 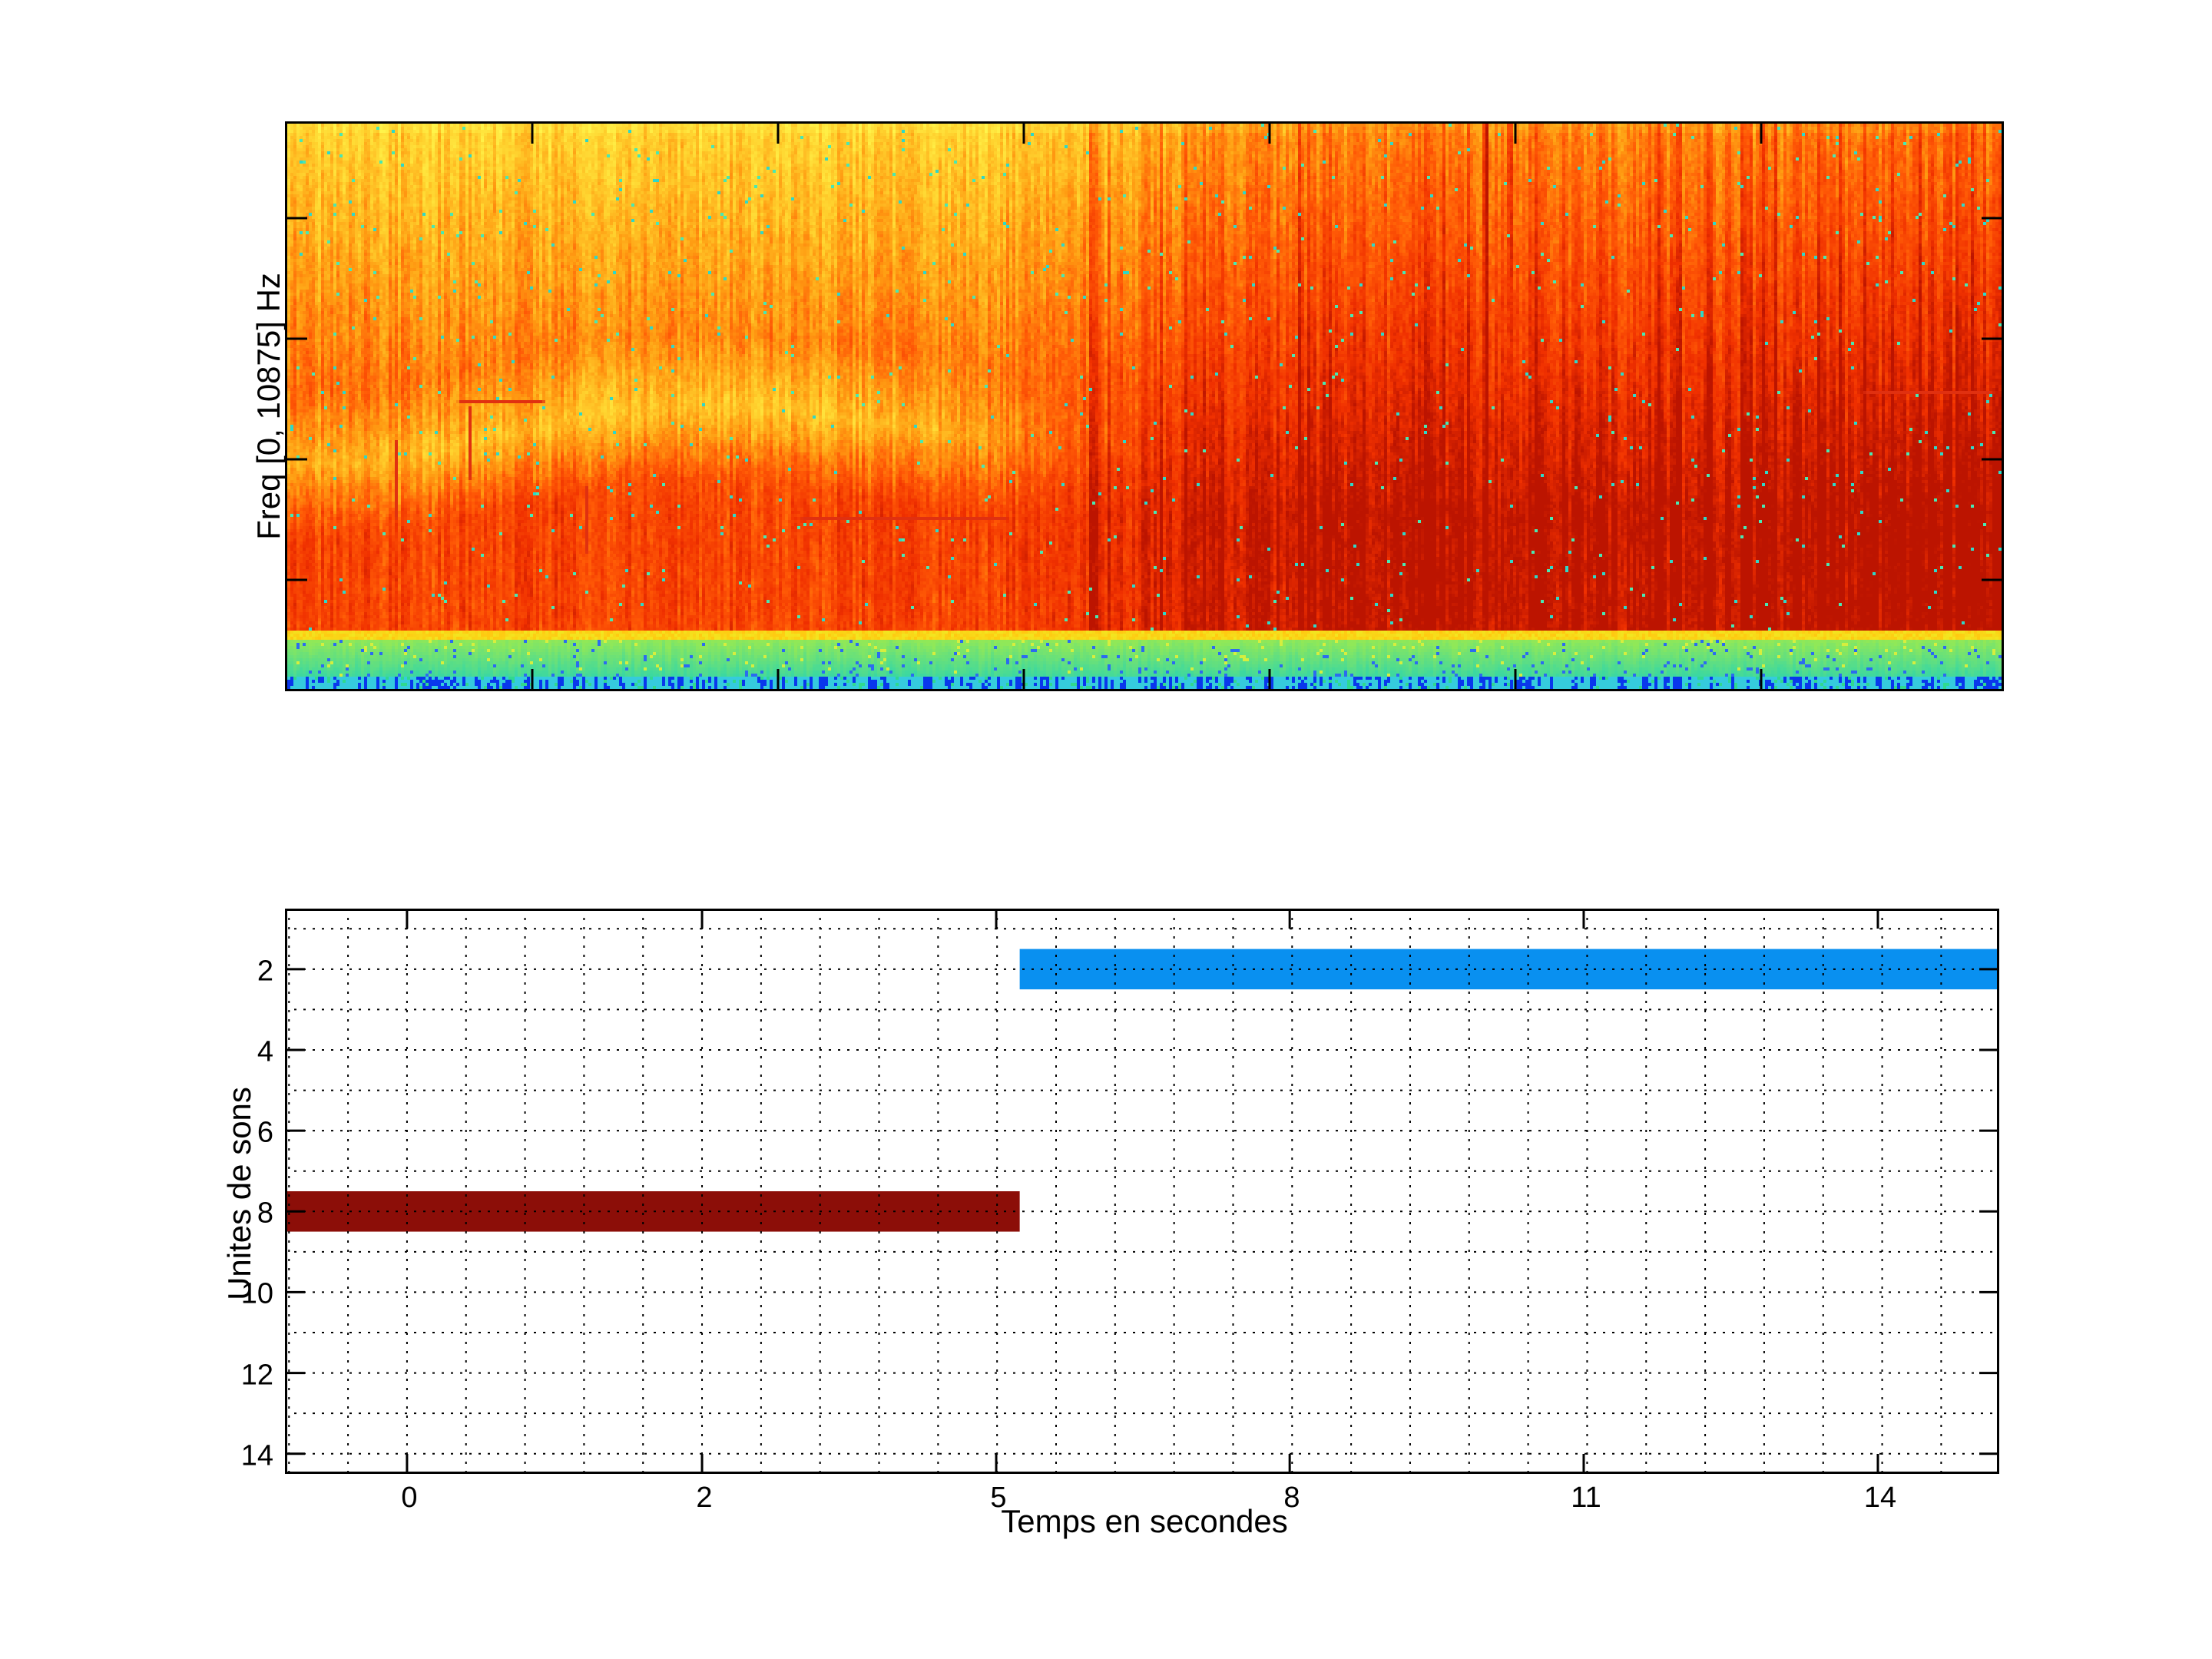 What do you see at coordinates (1144, 1521) in the screenshot?
I see `units-xlabel: Temps en secondes` at bounding box center [1144, 1521].